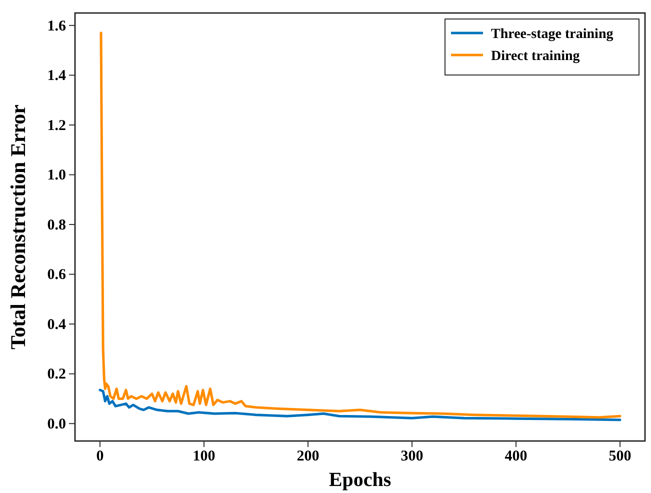 The height and width of the screenshot is (493, 651). Describe the element at coordinates (56, 324) in the screenshot. I see `y-tick-label: 0.4` at that location.